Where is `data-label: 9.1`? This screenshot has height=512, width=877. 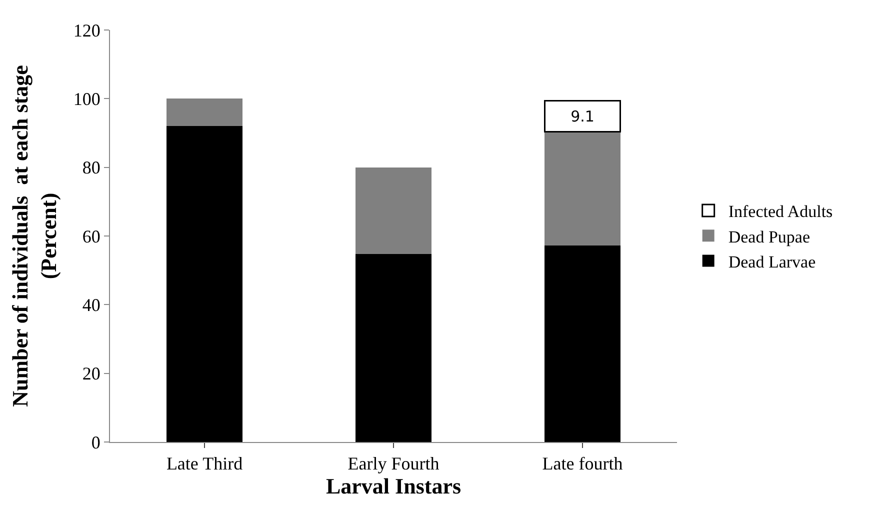 data-label: 9.1 is located at coordinates (582, 116).